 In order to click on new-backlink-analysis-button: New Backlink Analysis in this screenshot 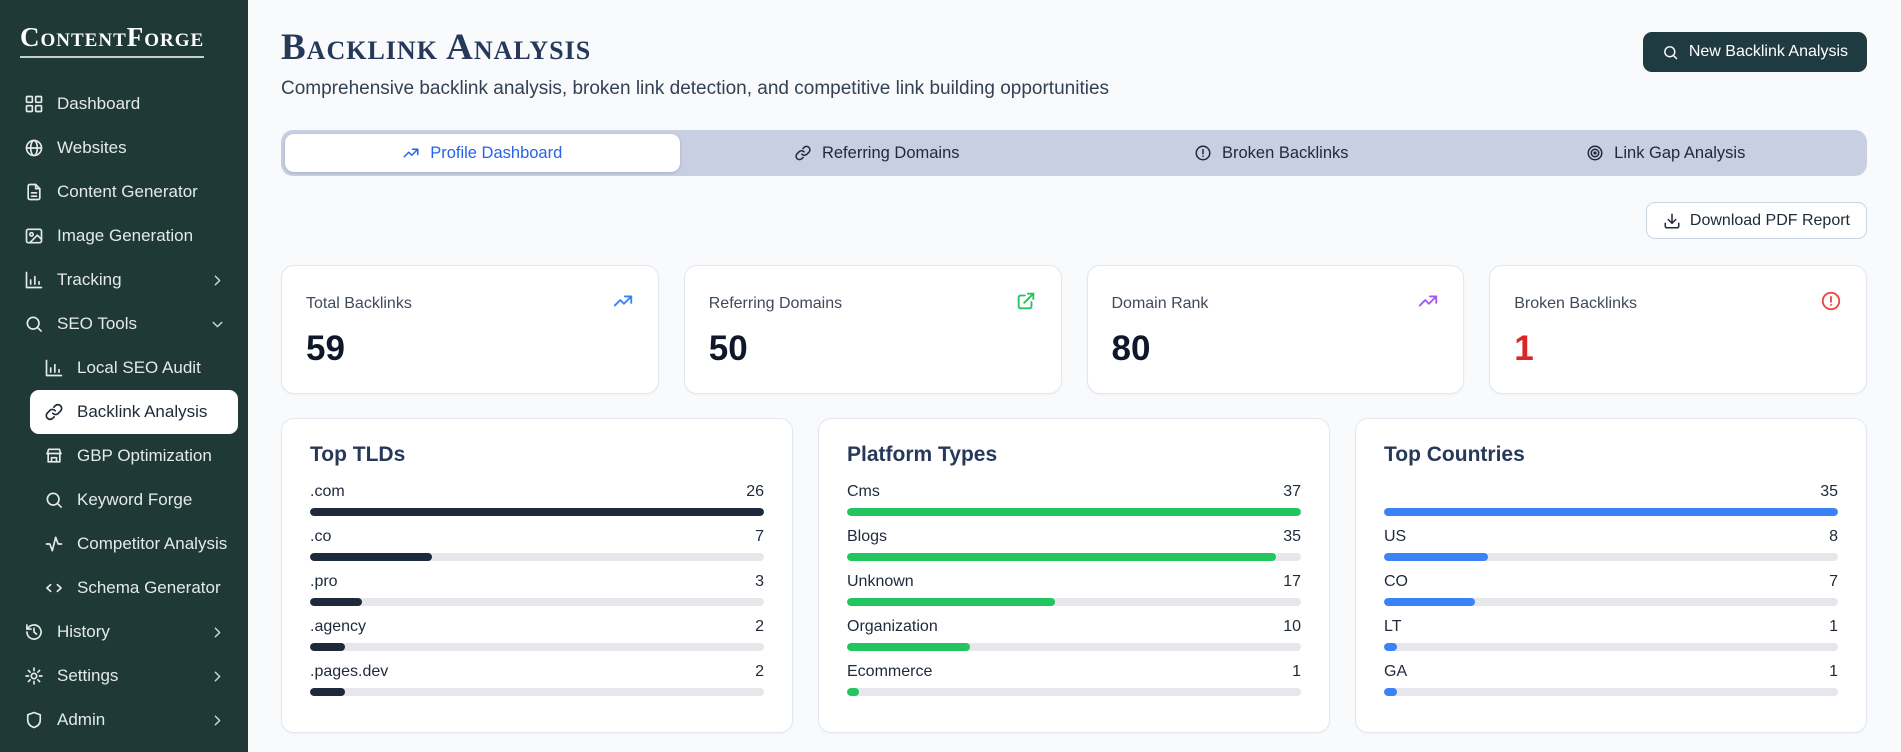, I will do `click(1754, 52)`.